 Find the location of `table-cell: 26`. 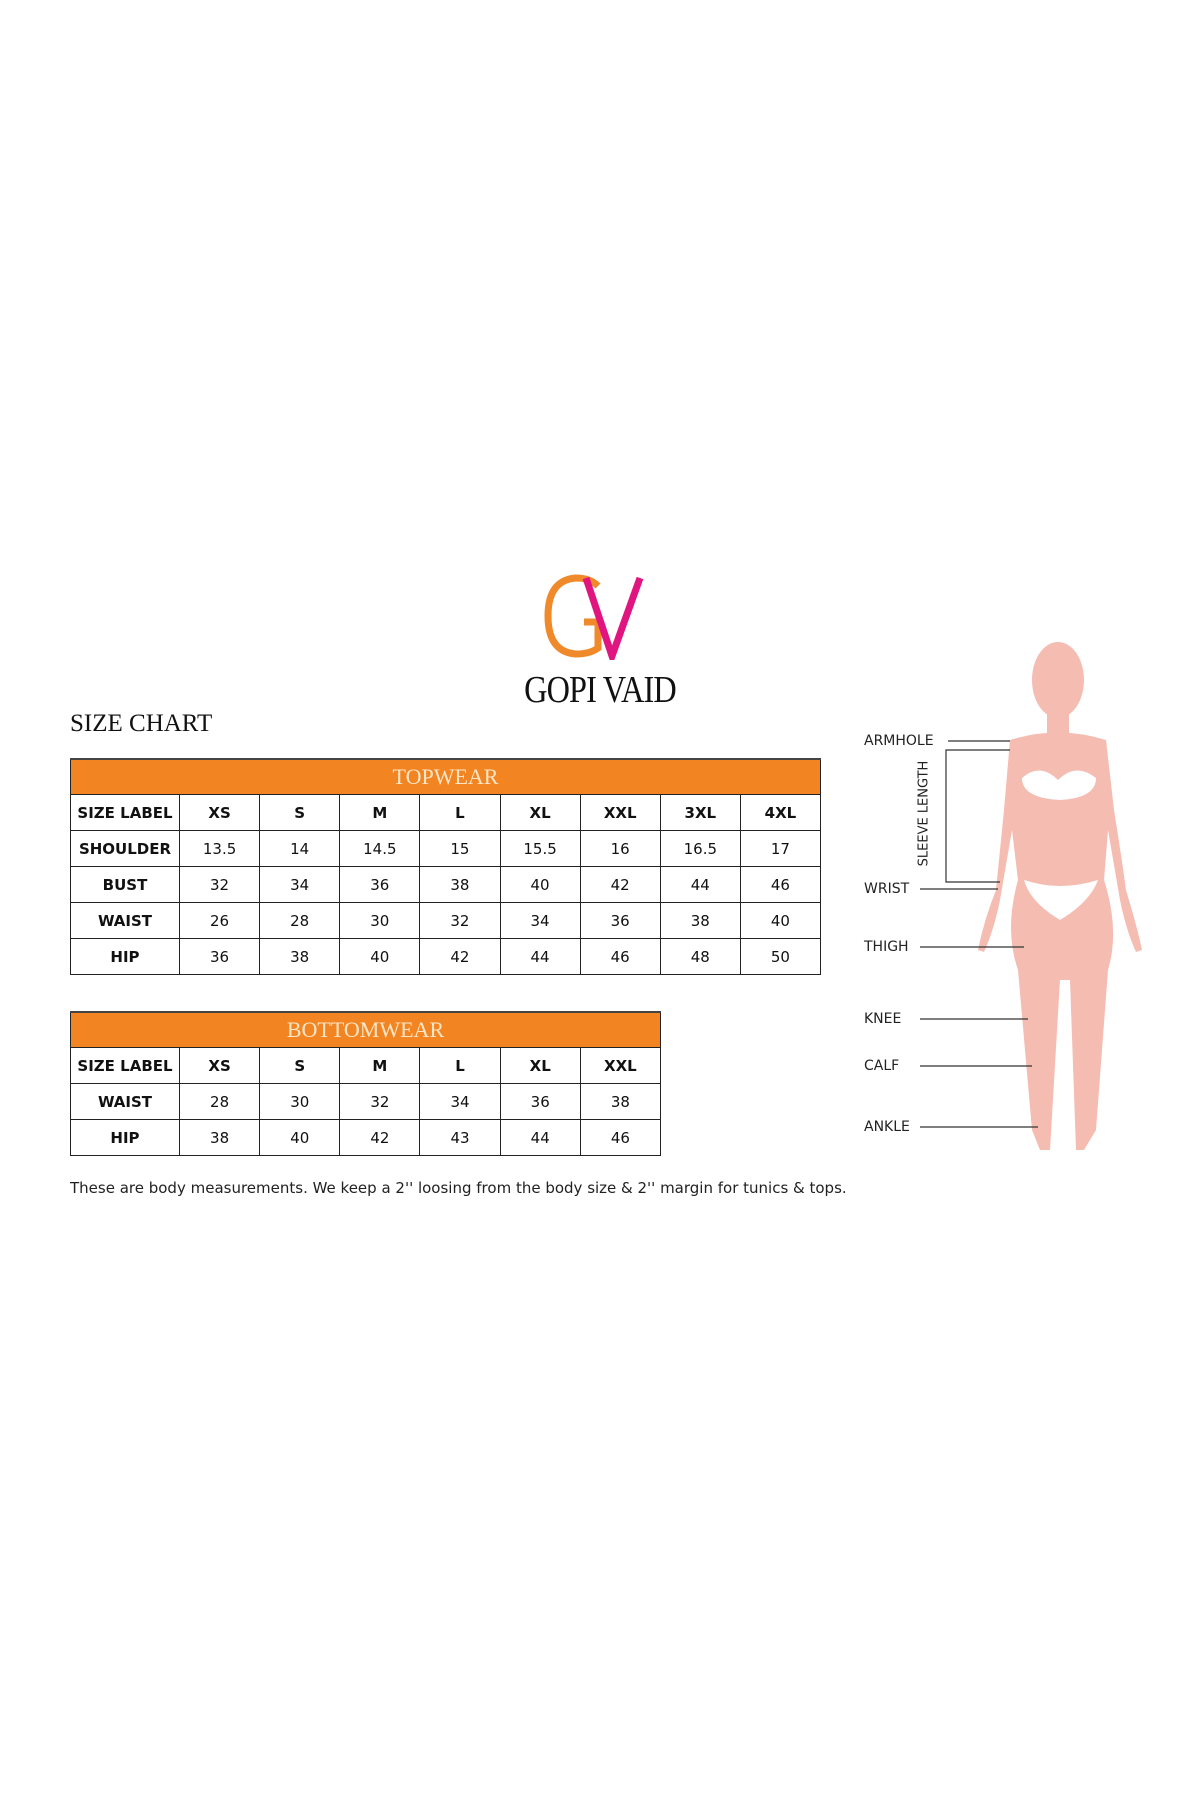

table-cell: 26 is located at coordinates (219, 920).